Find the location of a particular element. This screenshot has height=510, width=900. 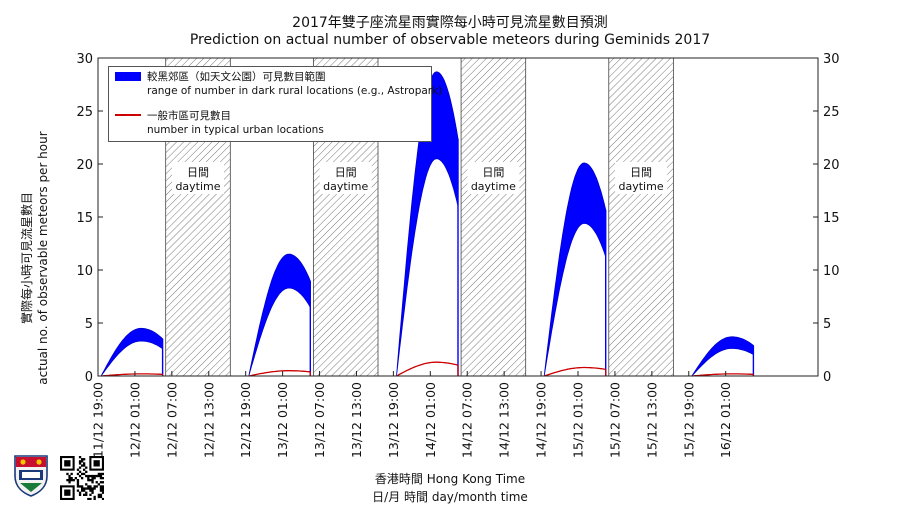

x-tick-label: 15/12 13:00 is located at coordinates (651, 420).